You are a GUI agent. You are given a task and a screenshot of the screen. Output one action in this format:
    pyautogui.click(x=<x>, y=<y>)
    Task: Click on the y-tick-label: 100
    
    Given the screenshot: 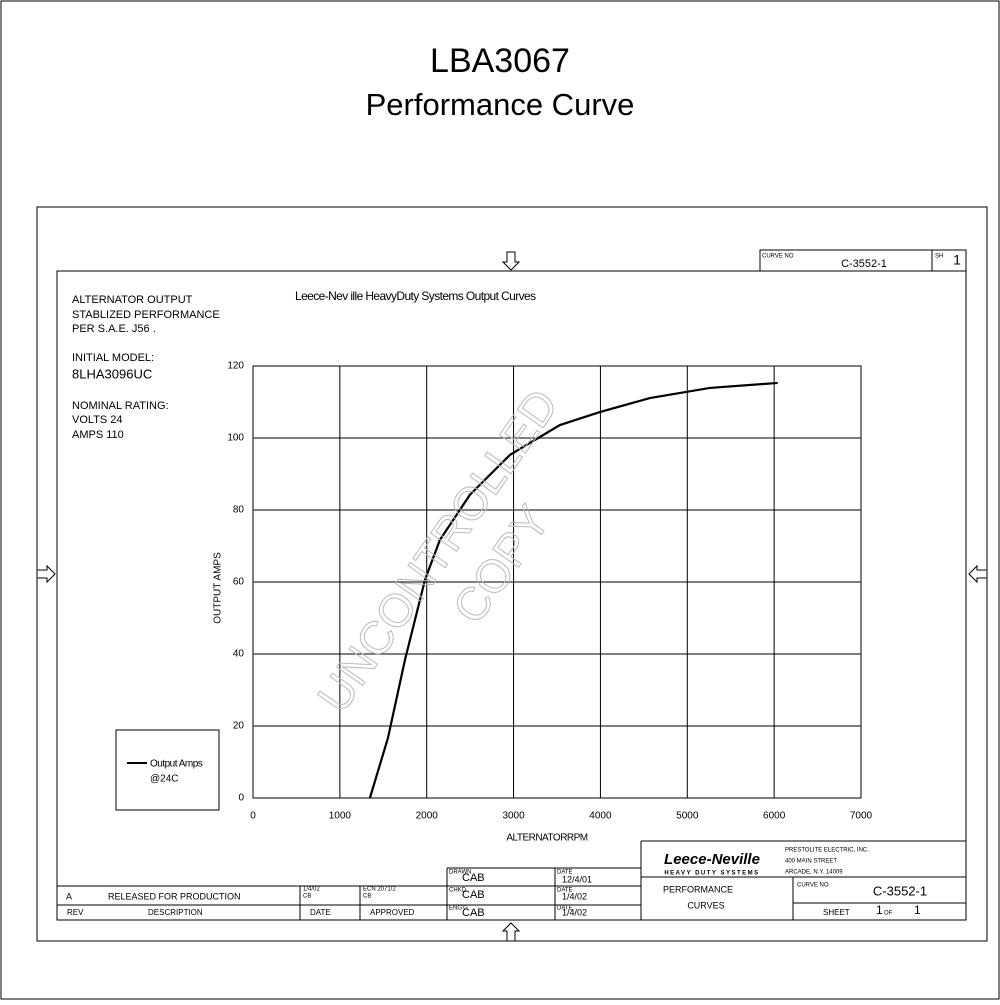 What is the action you would take?
    pyautogui.click(x=235, y=438)
    